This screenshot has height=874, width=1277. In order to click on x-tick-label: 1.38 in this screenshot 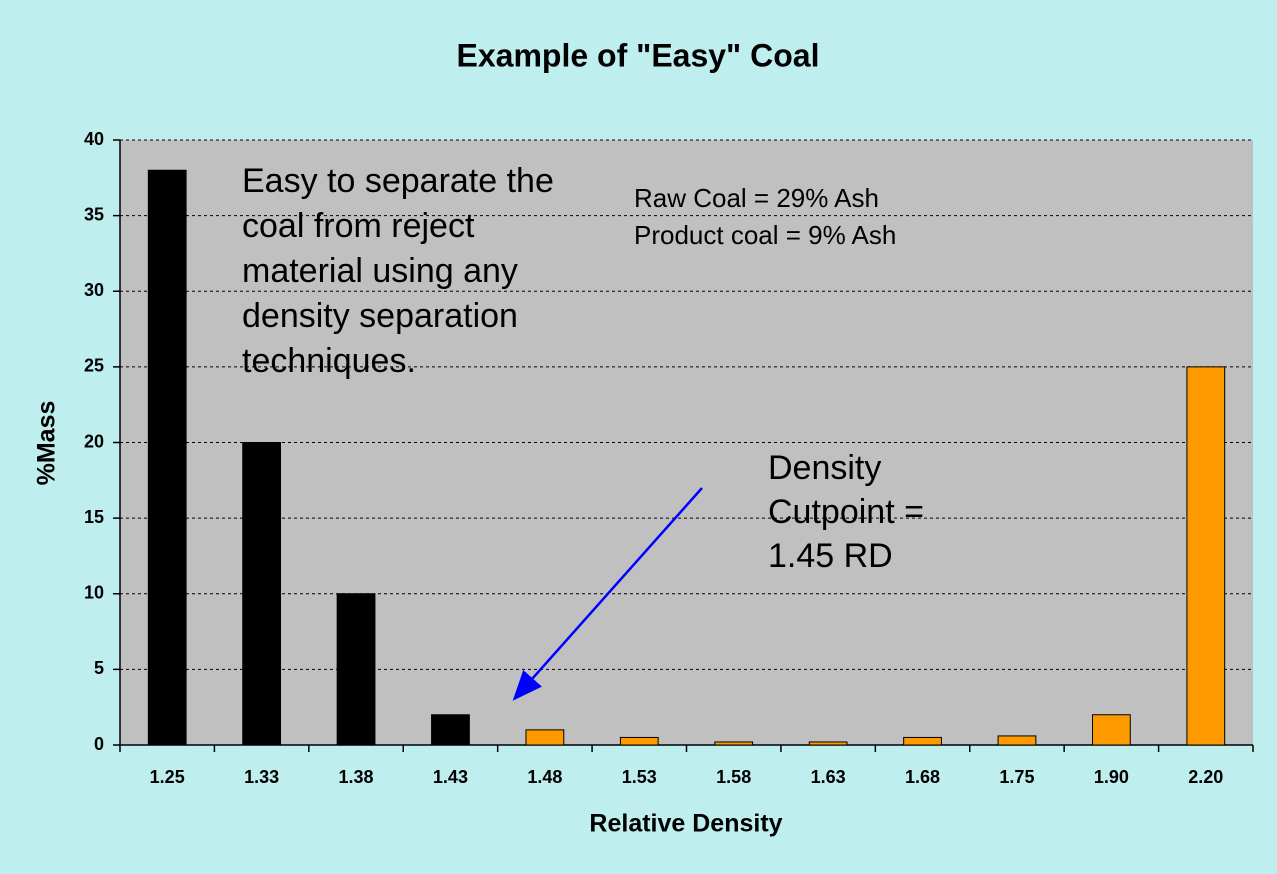, I will do `click(356, 777)`.